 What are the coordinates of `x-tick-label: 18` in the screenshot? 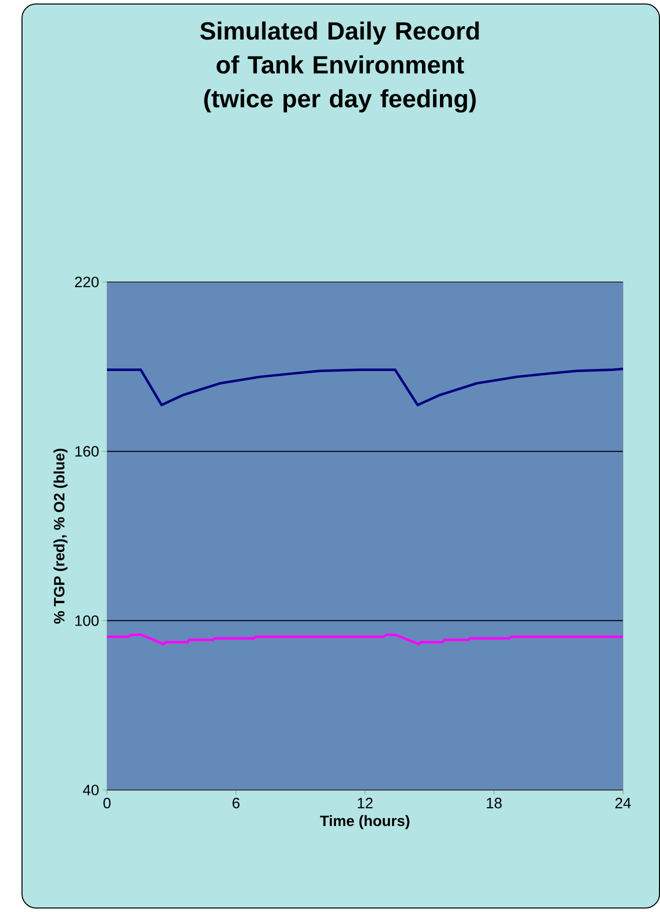 It's located at (494, 803).